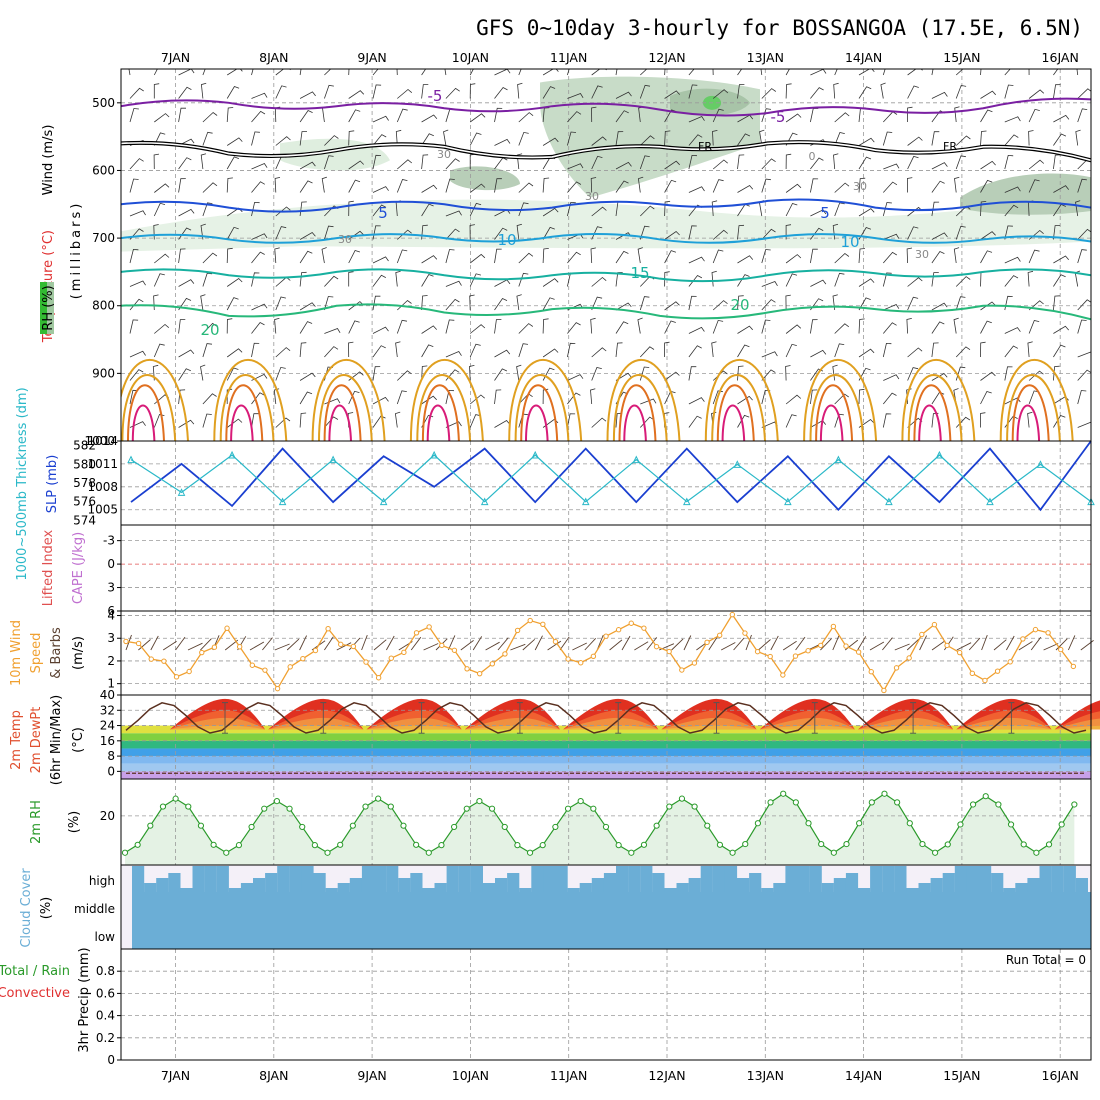  Describe the element at coordinates (107, 816) in the screenshot. I see `rh-tick-label: 20` at that location.